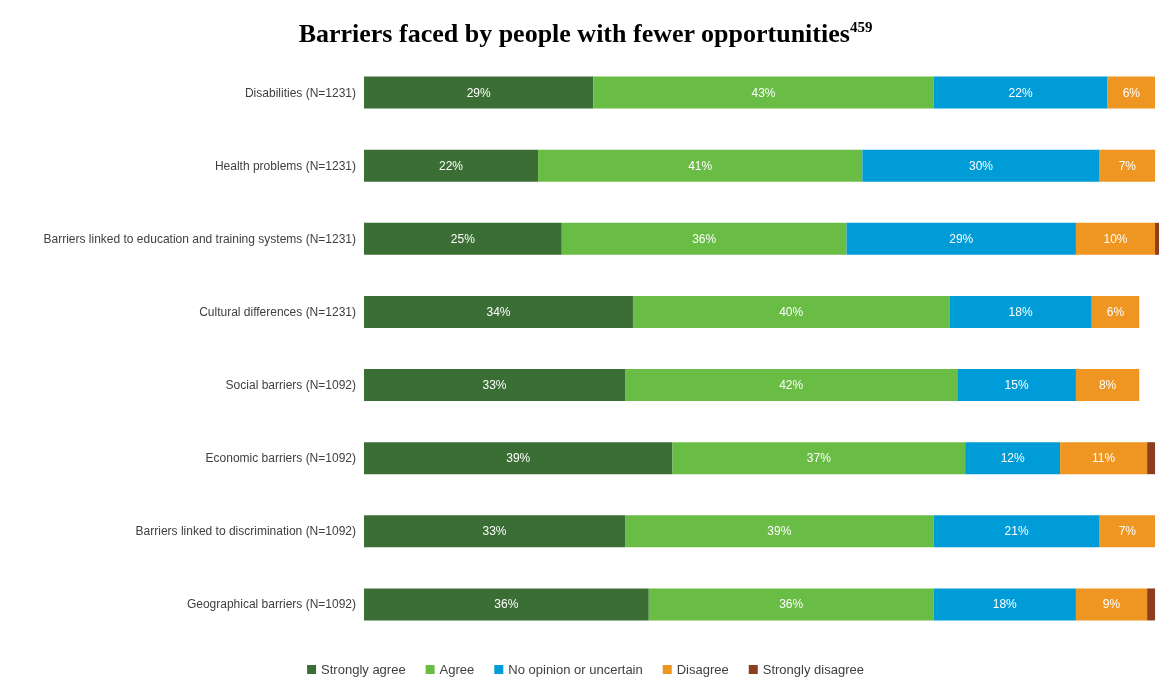 The image size is (1171, 689). What do you see at coordinates (363, 669) in the screenshot?
I see `legend-label: Strongly agree` at bounding box center [363, 669].